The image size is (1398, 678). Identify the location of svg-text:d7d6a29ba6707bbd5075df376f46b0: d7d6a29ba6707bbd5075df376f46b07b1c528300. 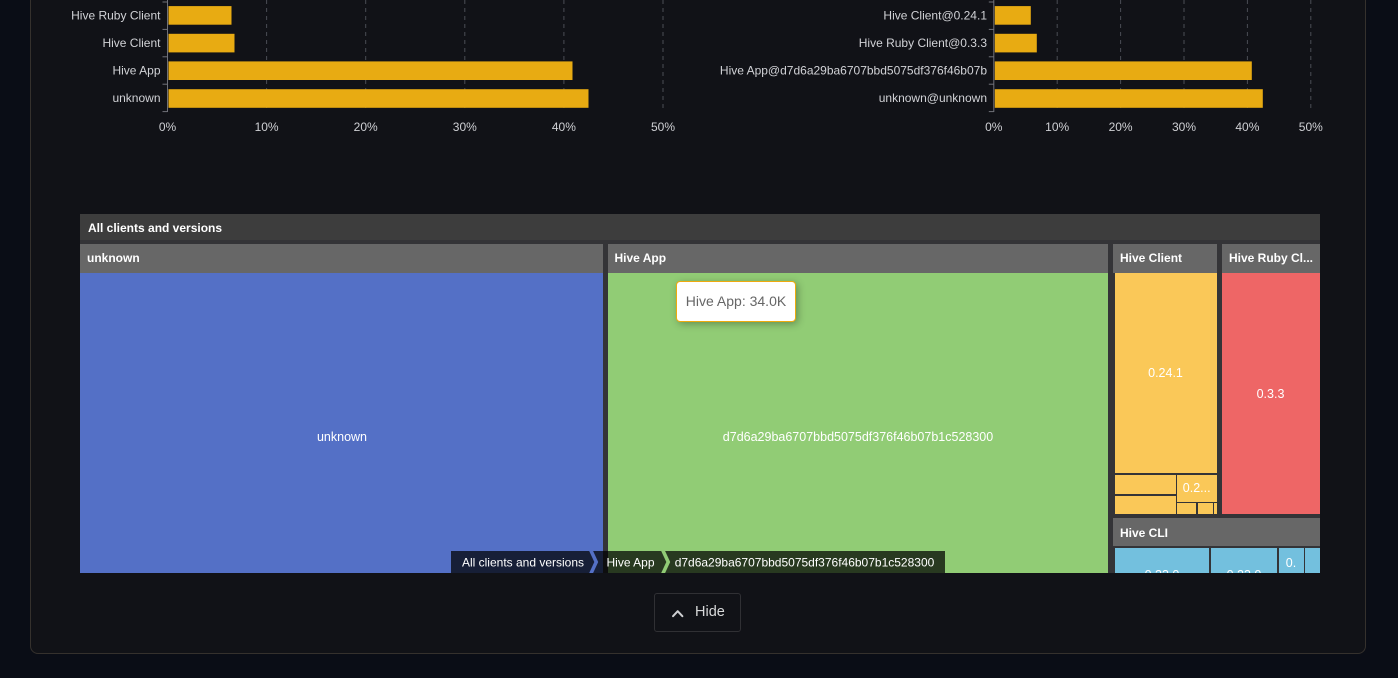
(805, 563).